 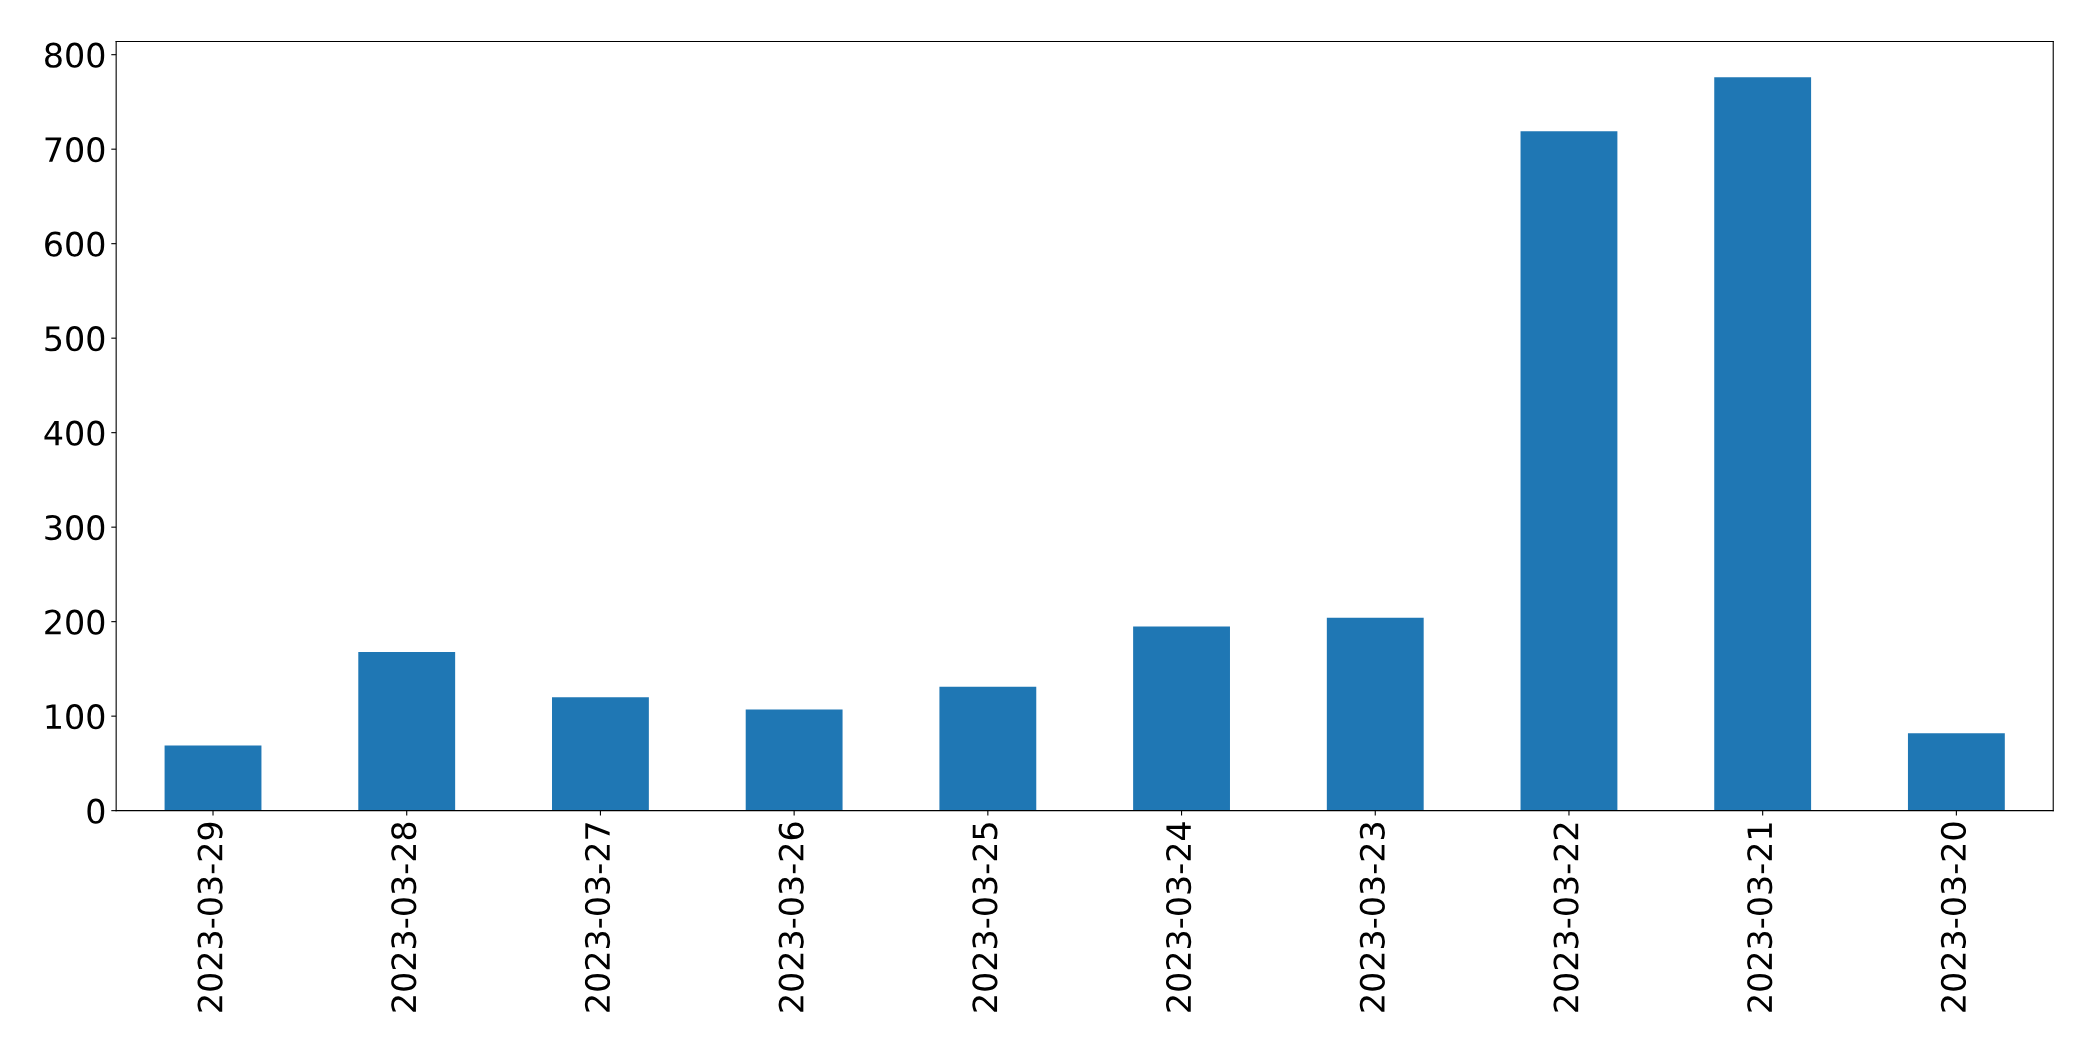 I want to click on x-tick-label: 2023-03-29, so click(x=210, y=917).